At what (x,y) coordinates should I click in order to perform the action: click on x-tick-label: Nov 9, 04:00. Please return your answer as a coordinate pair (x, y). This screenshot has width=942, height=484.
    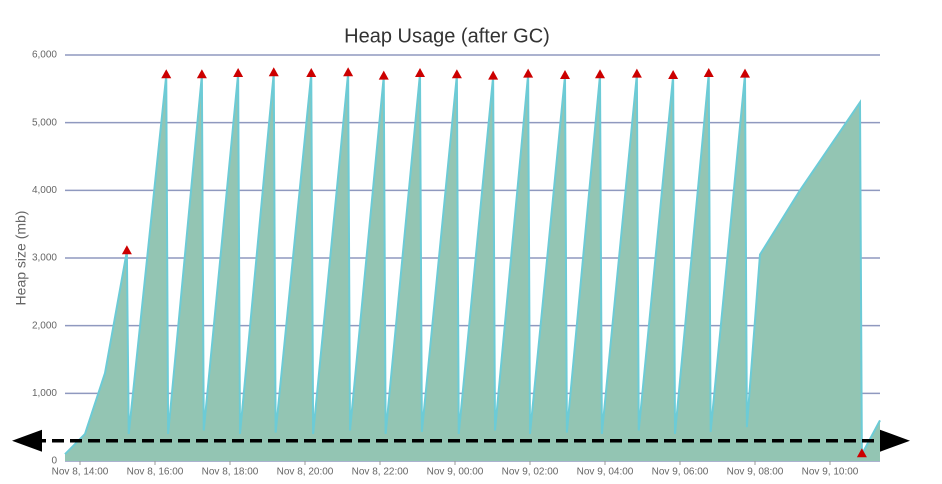
    Looking at the image, I should click on (605, 472).